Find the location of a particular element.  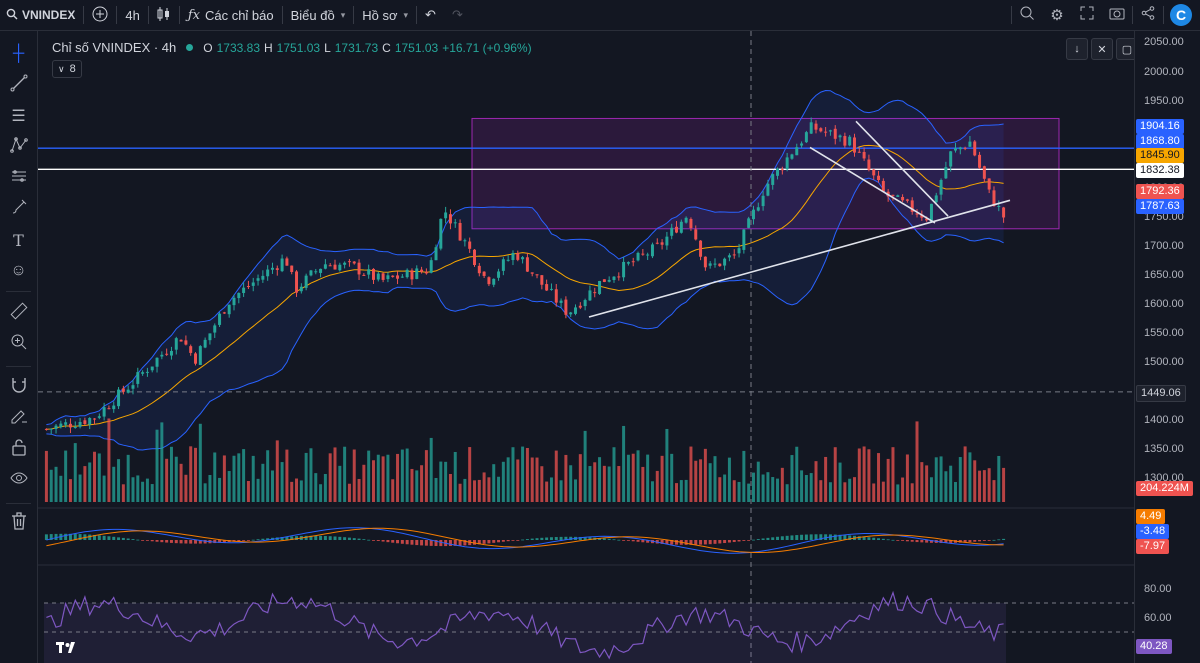

legend-open-value: 1733.83 is located at coordinates (238, 47).